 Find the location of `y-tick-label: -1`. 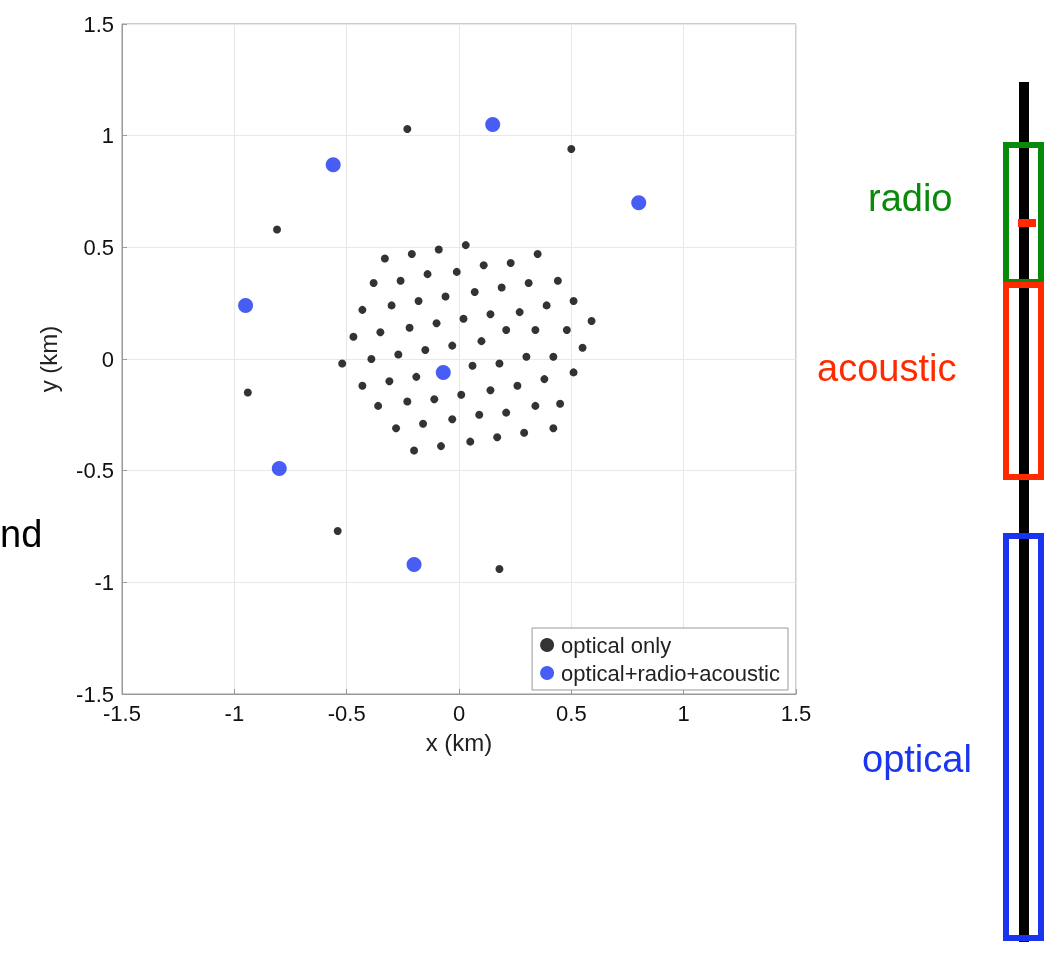

y-tick-label: -1 is located at coordinates (104, 582).